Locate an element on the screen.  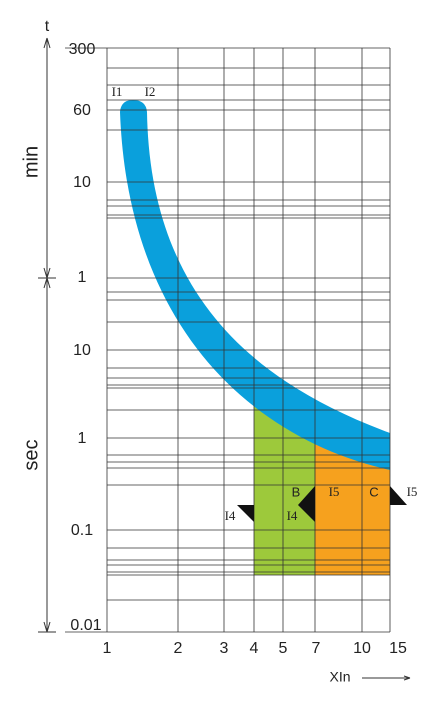
label-i2: I2 is located at coordinates (150, 91).